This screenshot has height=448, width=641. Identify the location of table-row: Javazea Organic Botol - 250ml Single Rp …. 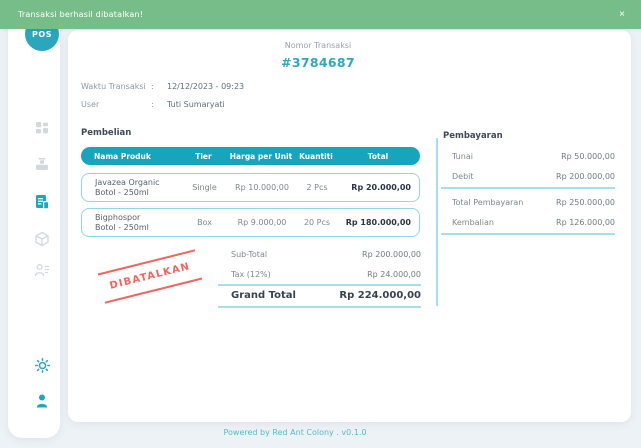
(250, 187).